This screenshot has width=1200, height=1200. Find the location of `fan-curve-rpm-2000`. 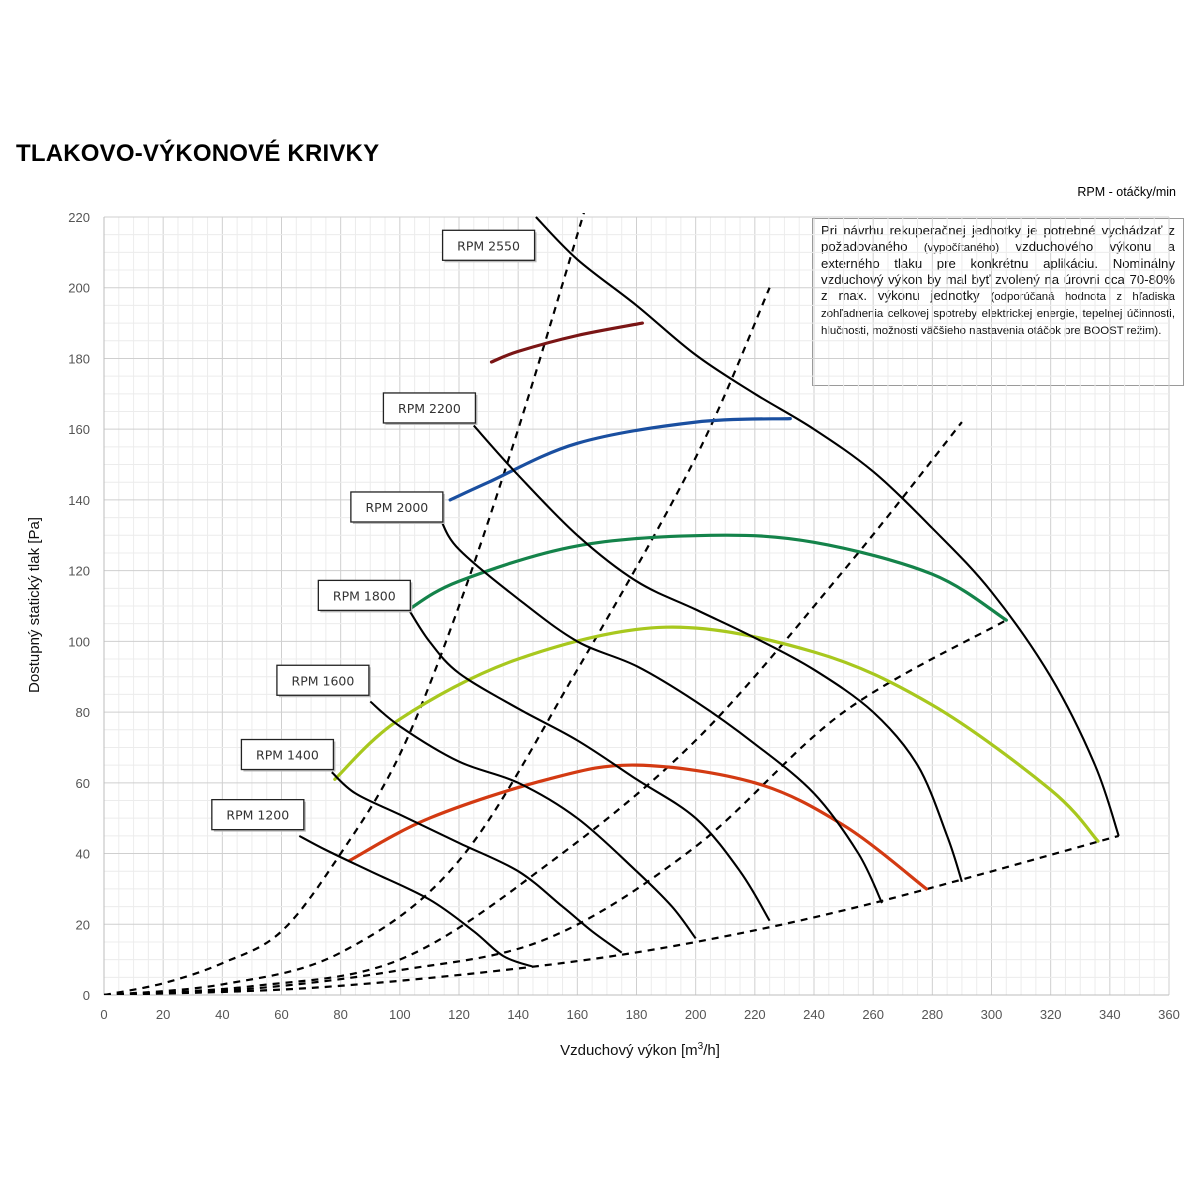

fan-curve-rpm-2000 is located at coordinates (661, 712).